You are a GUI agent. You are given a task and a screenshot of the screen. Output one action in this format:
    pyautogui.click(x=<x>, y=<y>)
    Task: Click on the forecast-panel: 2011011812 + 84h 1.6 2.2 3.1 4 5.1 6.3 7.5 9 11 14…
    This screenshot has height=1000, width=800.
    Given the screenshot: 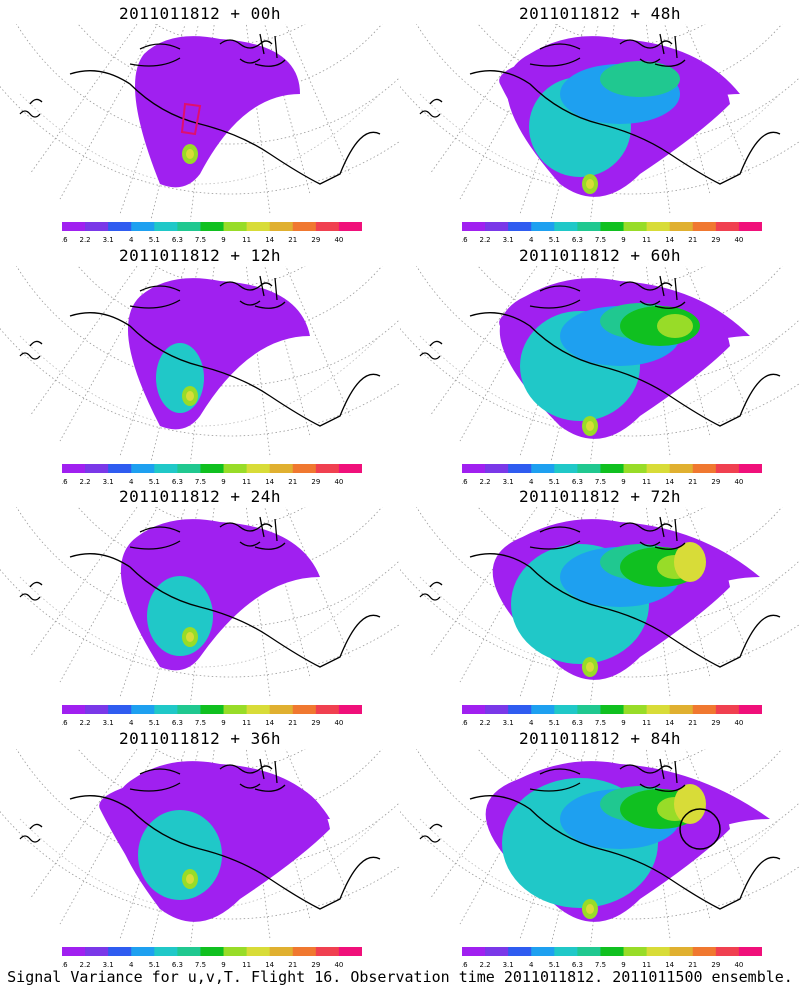 What is the action you would take?
    pyautogui.click(x=600, y=847)
    